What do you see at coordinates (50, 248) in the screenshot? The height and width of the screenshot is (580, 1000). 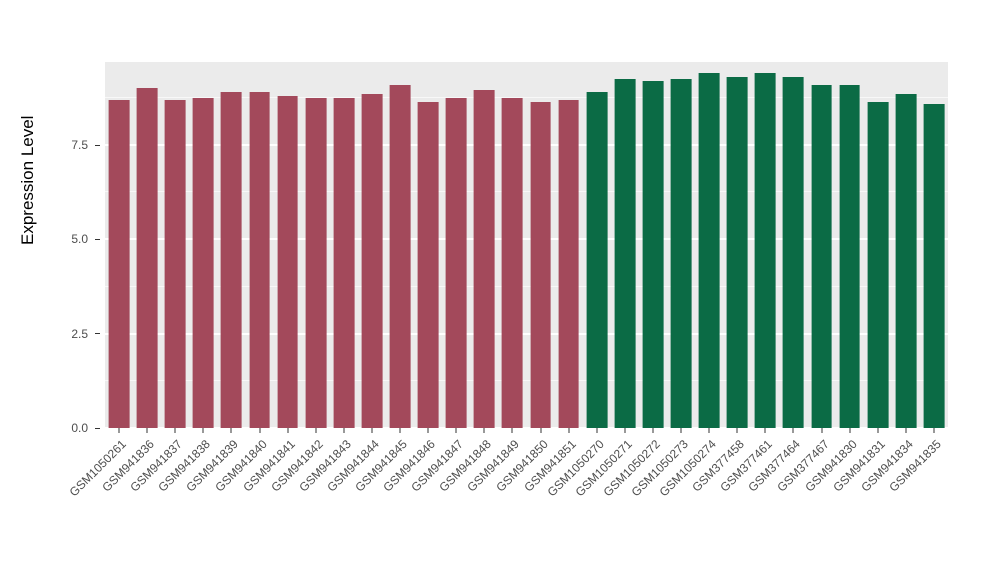 I see `y-axis: 0.0 2.5 5.0 7.5` at bounding box center [50, 248].